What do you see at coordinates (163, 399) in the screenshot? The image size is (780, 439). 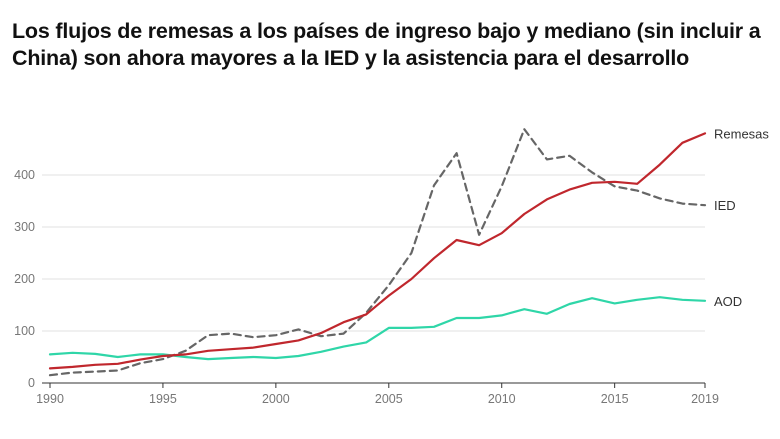 I see `x-tick-label: 1995` at bounding box center [163, 399].